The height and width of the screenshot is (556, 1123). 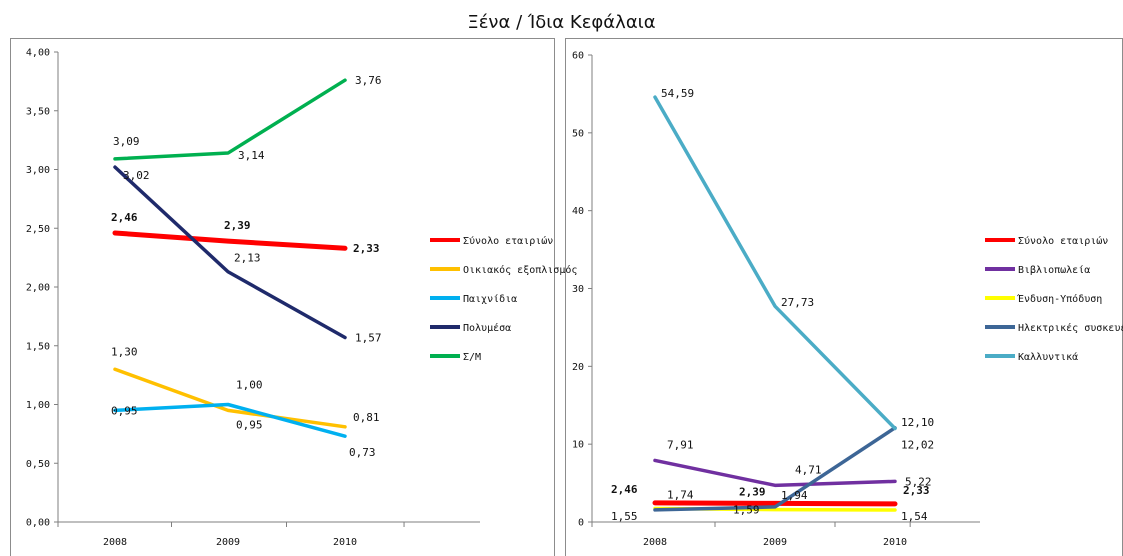 What do you see at coordinates (124, 351) in the screenshot?
I see `data-label: 1,30` at bounding box center [124, 351].